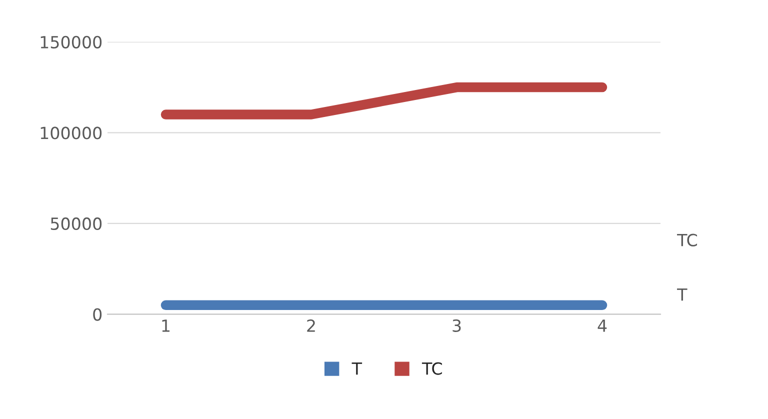 This screenshot has height=419, width=768. Describe the element at coordinates (166, 326) in the screenshot. I see `x-tick-label: 1` at that location.